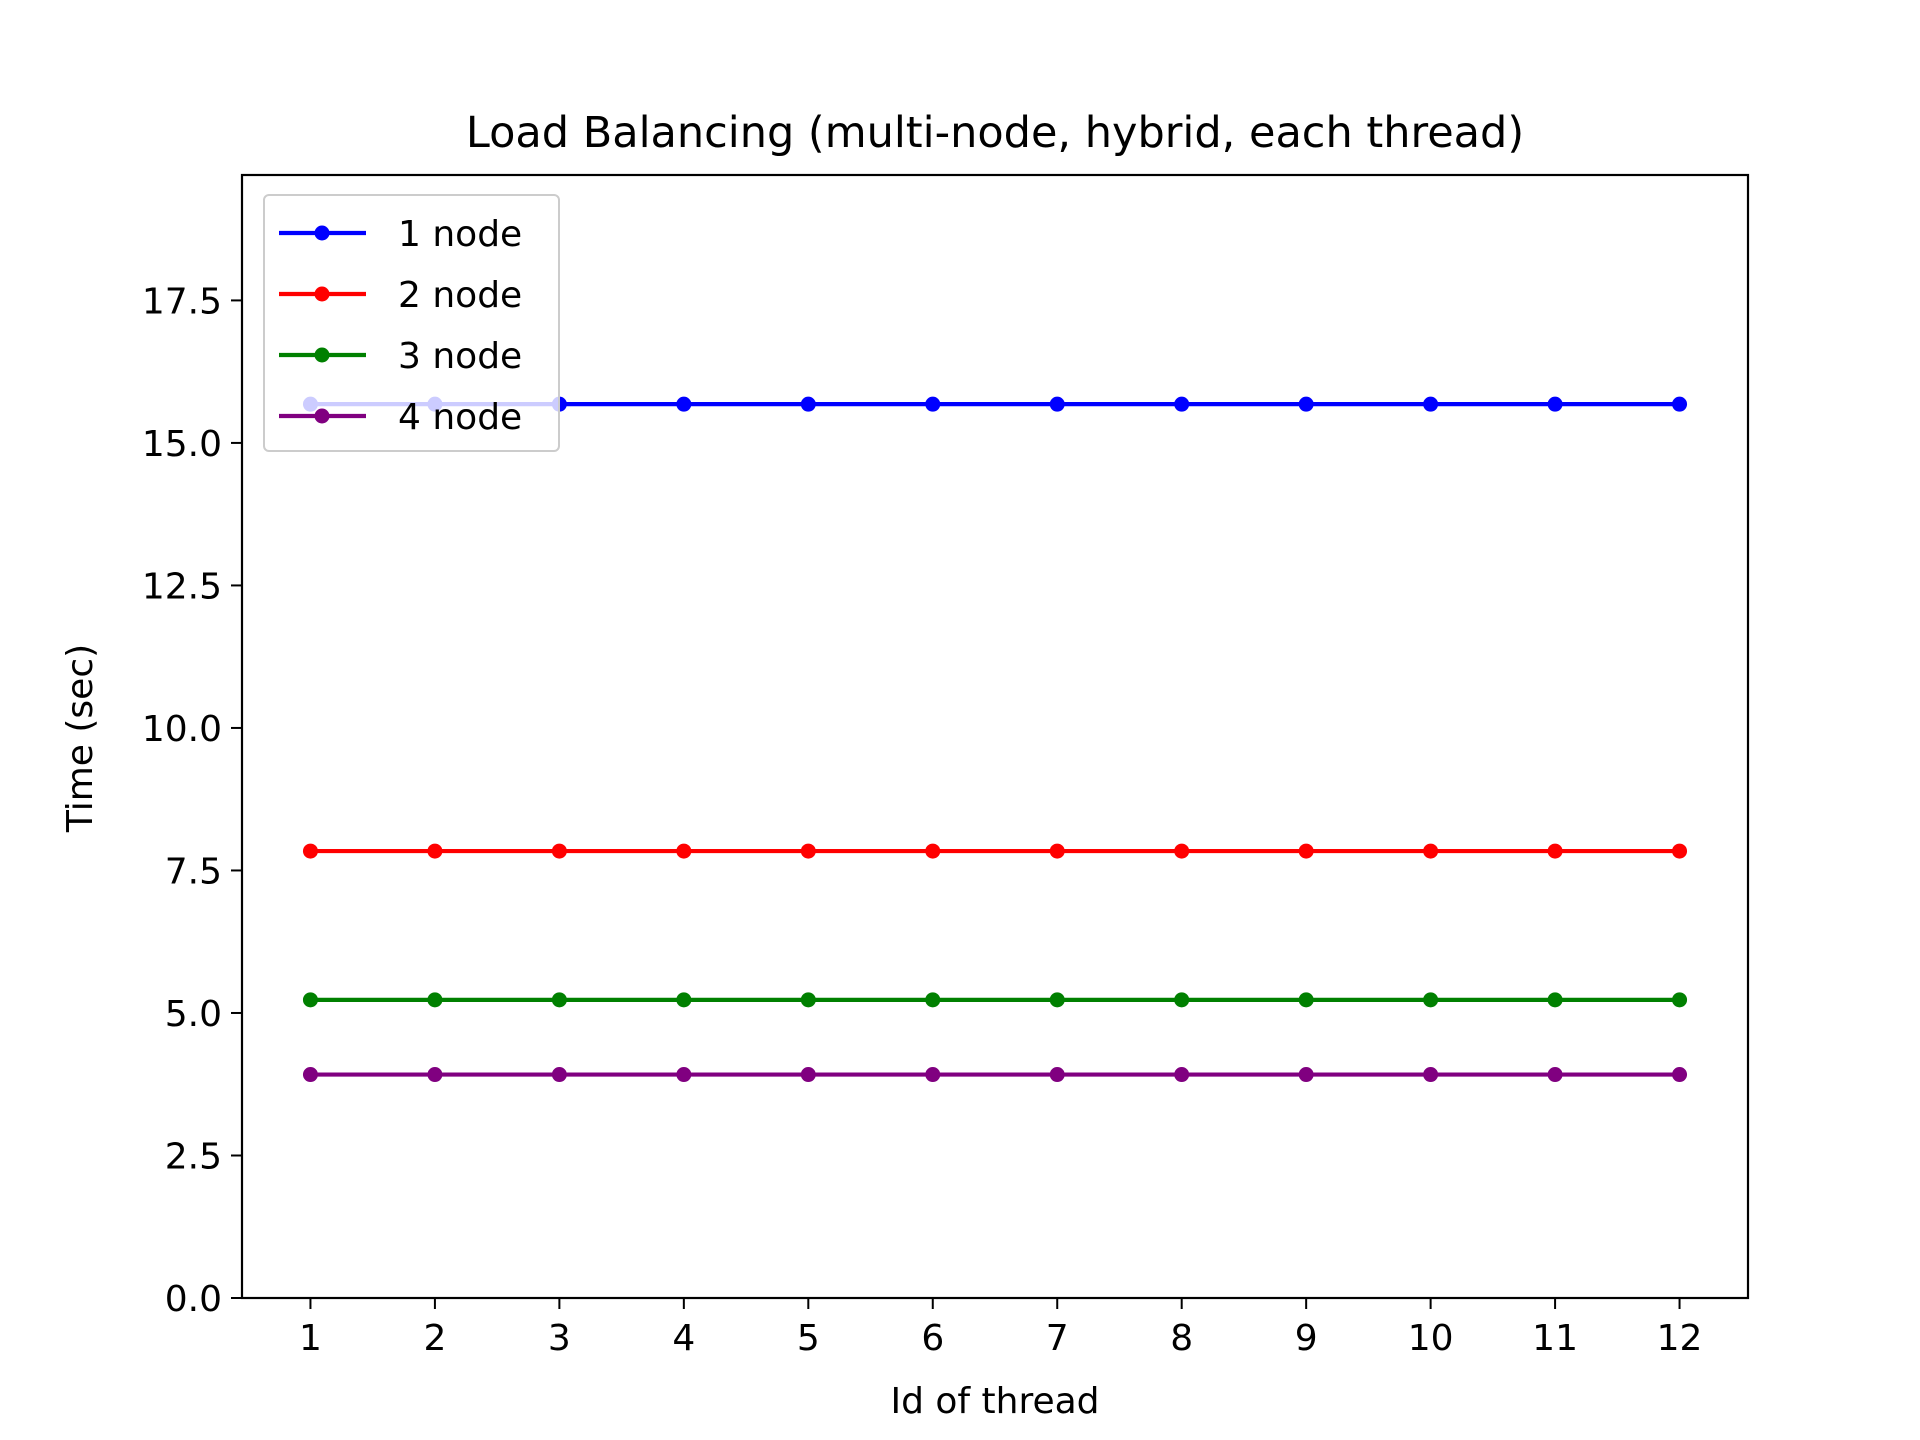  What do you see at coordinates (1306, 1338) in the screenshot?
I see `x-tick-label: 9` at bounding box center [1306, 1338].